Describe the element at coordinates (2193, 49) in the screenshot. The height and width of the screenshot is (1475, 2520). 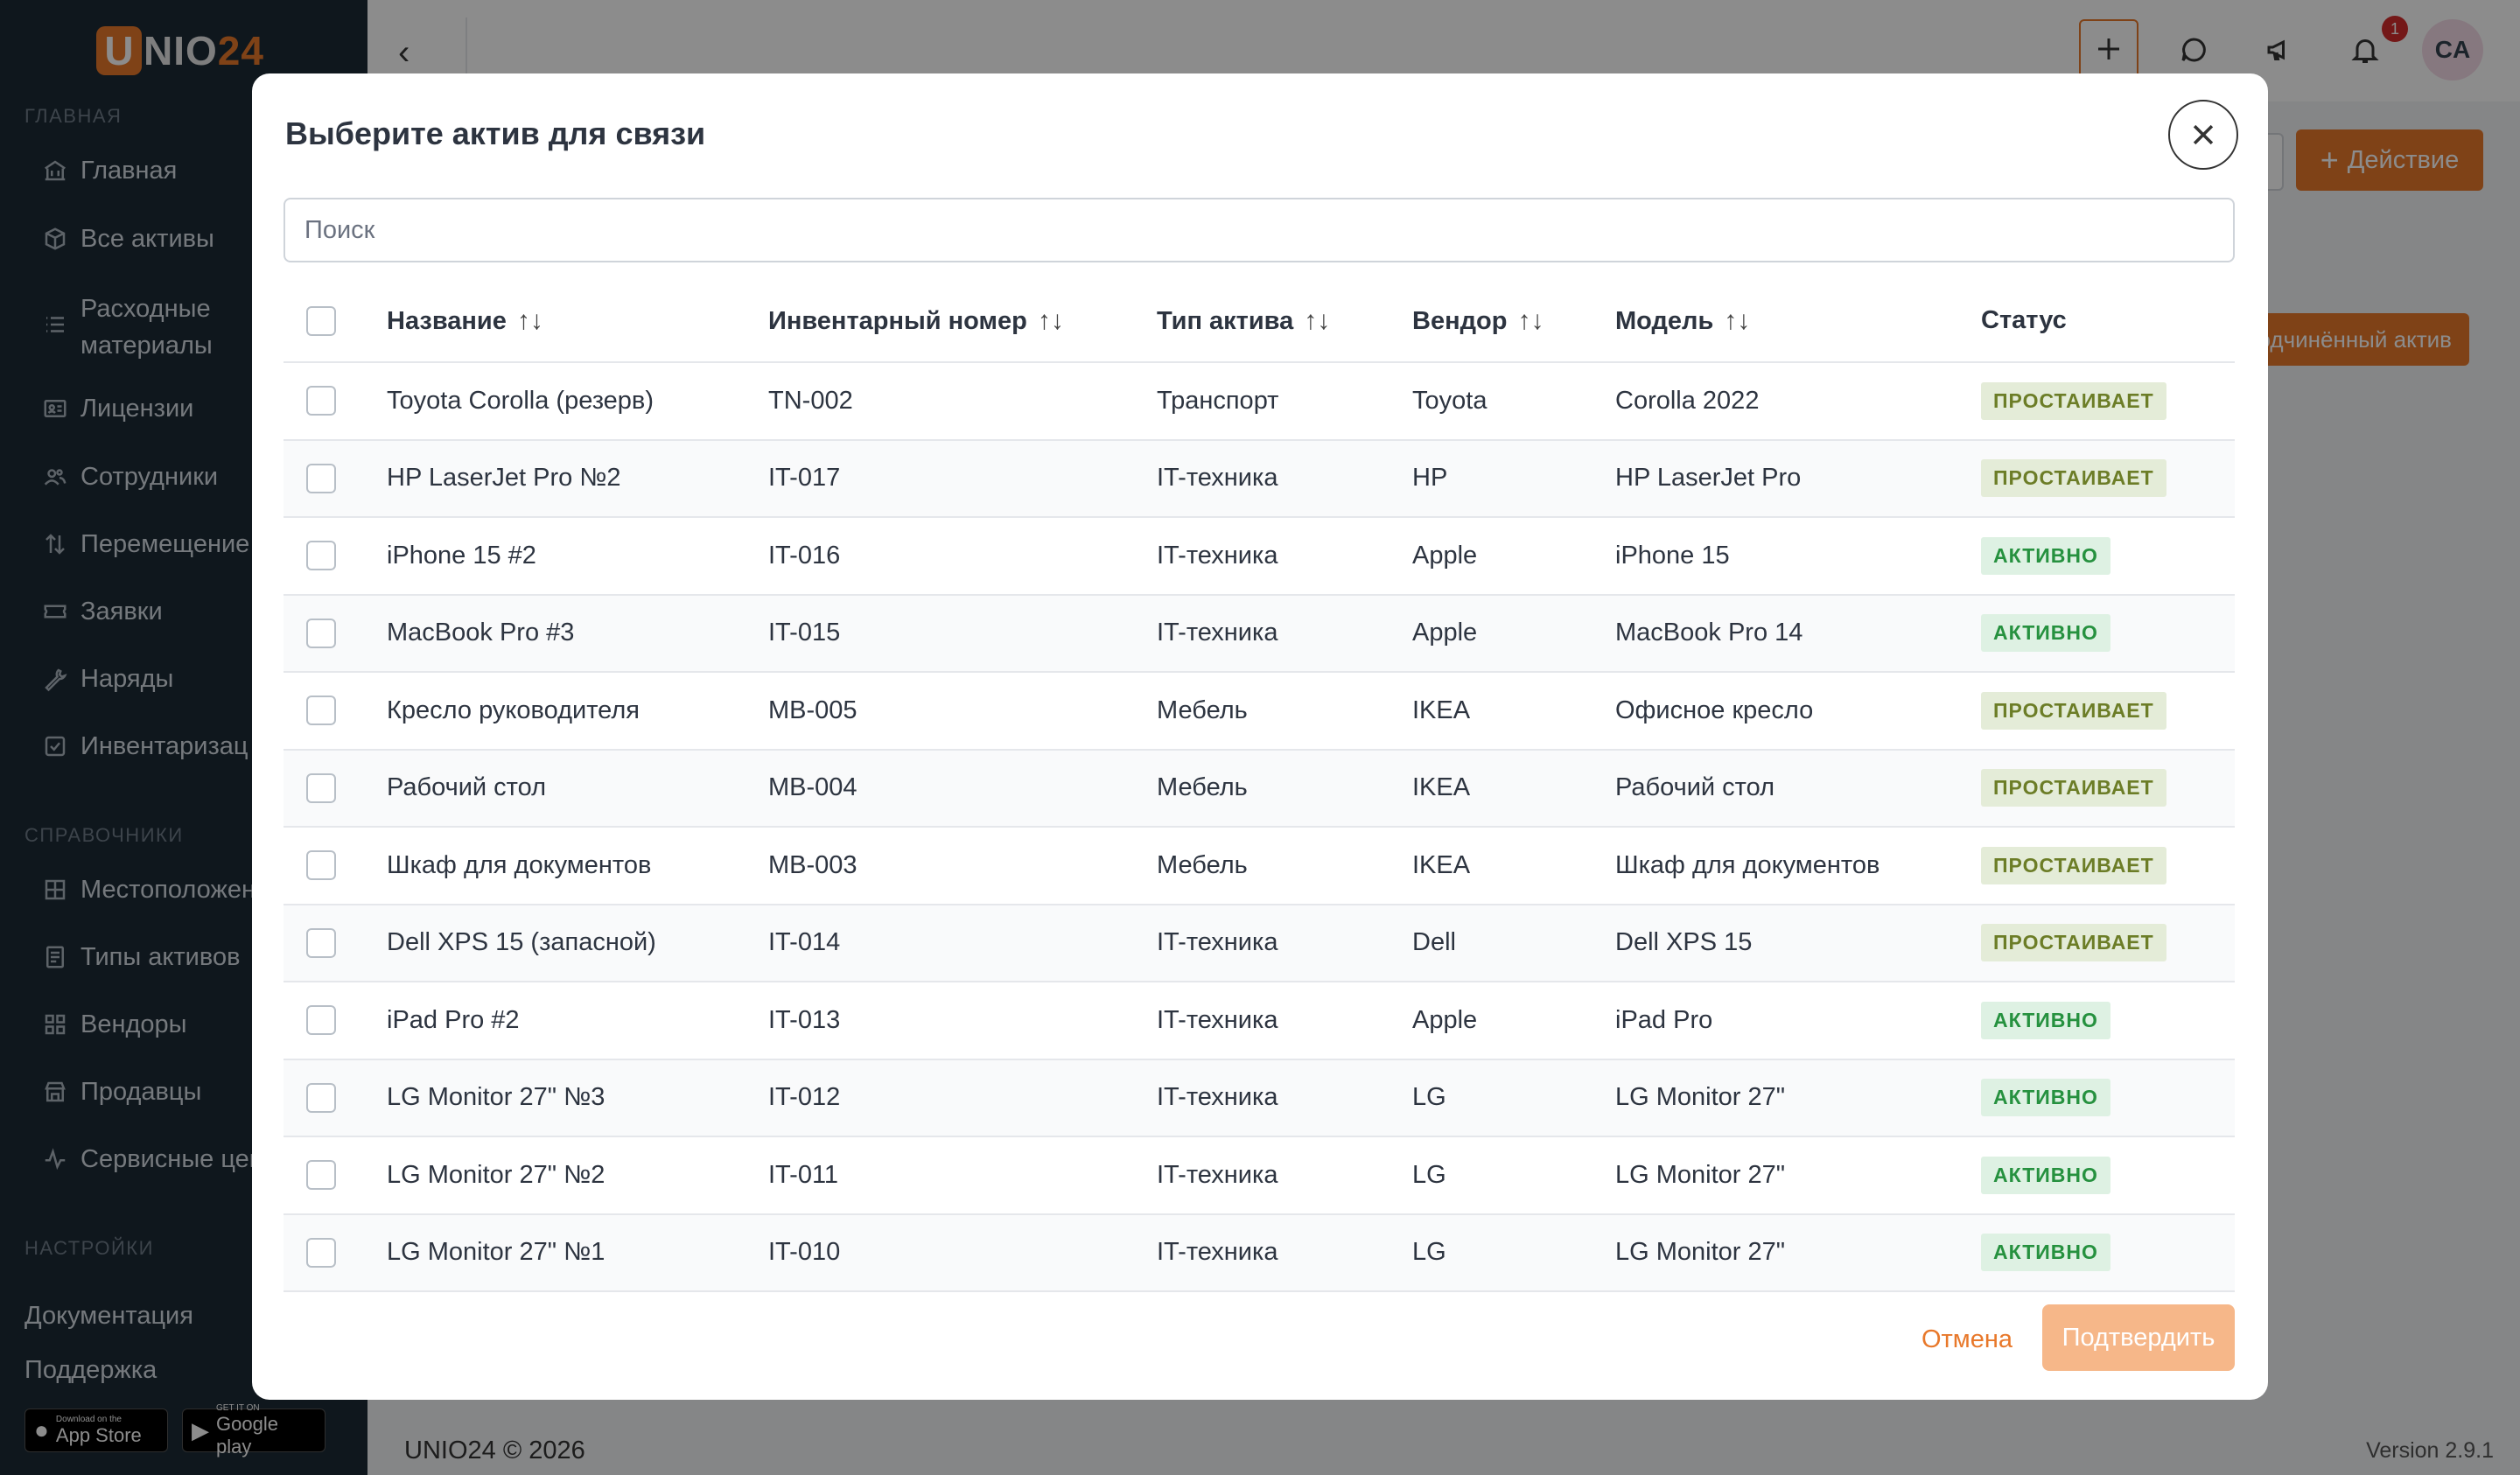
I see `chat-icon` at that location.